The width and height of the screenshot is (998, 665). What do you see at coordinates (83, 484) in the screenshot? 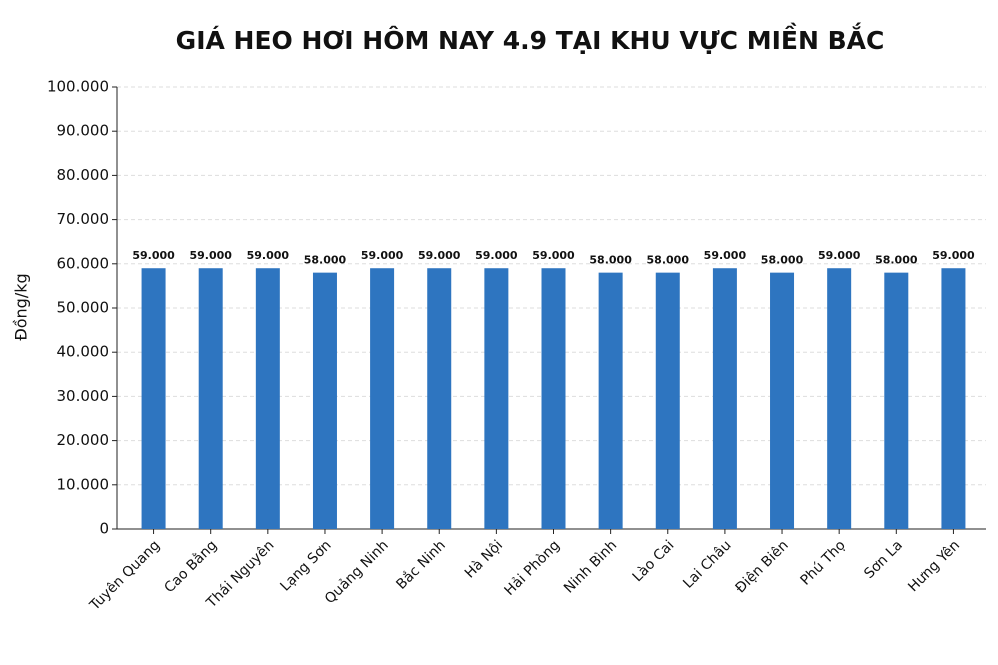
I see `y-tick-label: 10.000` at bounding box center [83, 484].